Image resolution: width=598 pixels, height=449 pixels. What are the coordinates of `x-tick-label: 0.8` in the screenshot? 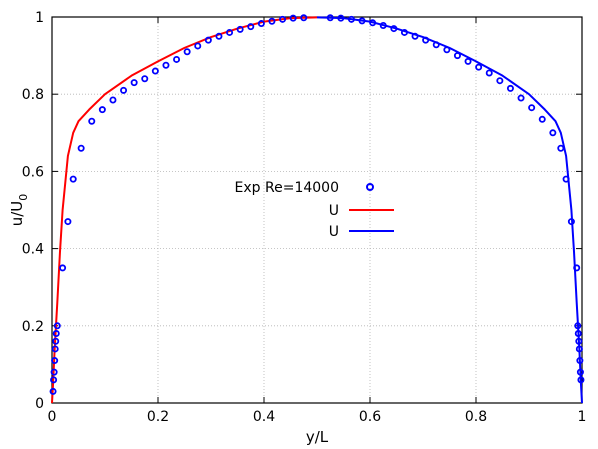 It's located at (476, 417).